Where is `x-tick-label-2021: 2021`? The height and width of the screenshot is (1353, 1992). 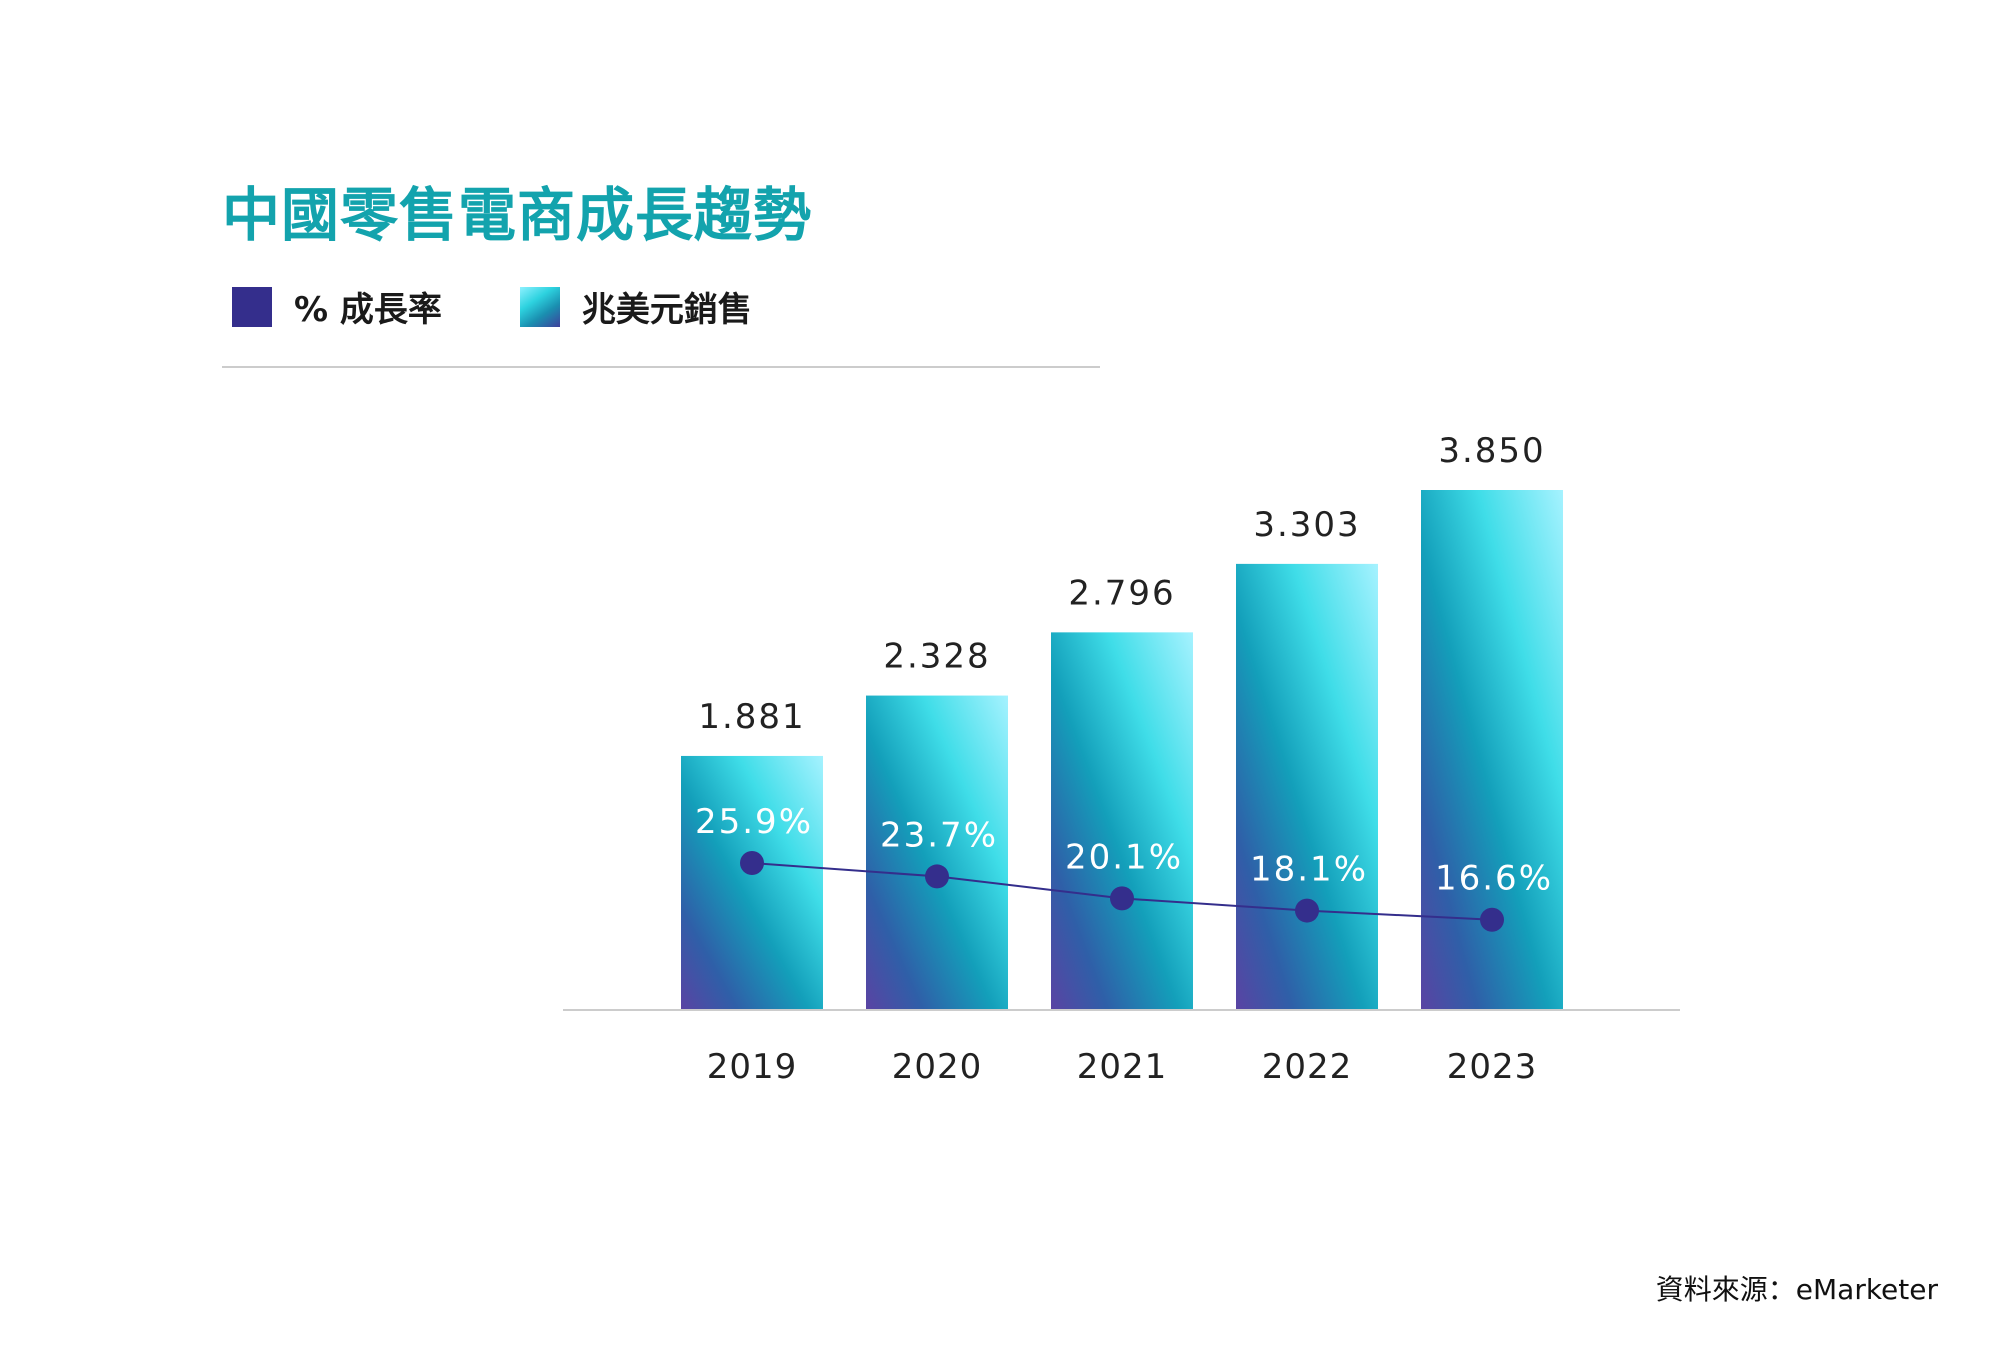 x-tick-label-2021: 2021 is located at coordinates (1122, 1067).